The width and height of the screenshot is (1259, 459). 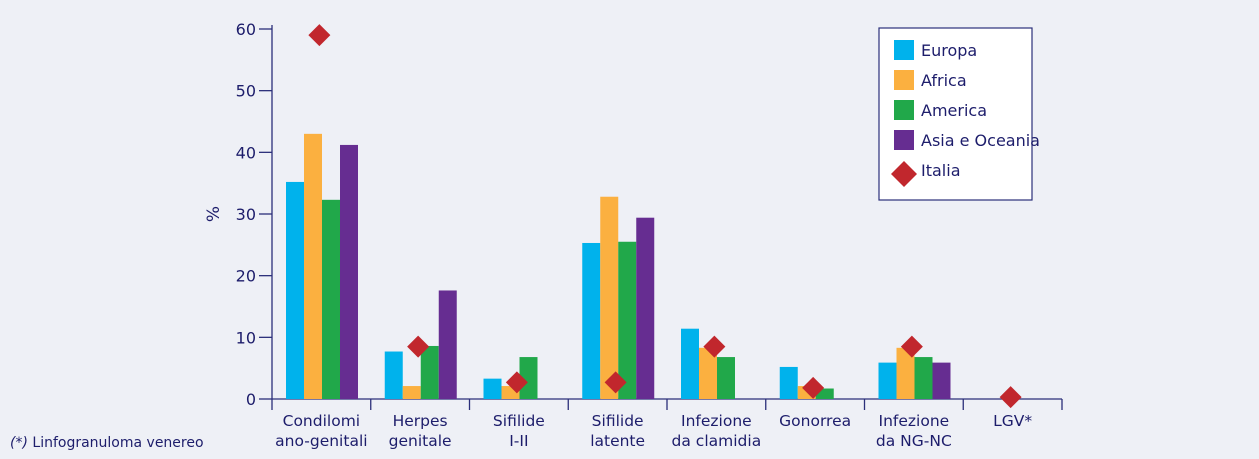 What do you see at coordinates (321, 431) in the screenshot?
I see `category-label-condilomi-ano-genitali: Condilomi ano-genitali` at bounding box center [321, 431].